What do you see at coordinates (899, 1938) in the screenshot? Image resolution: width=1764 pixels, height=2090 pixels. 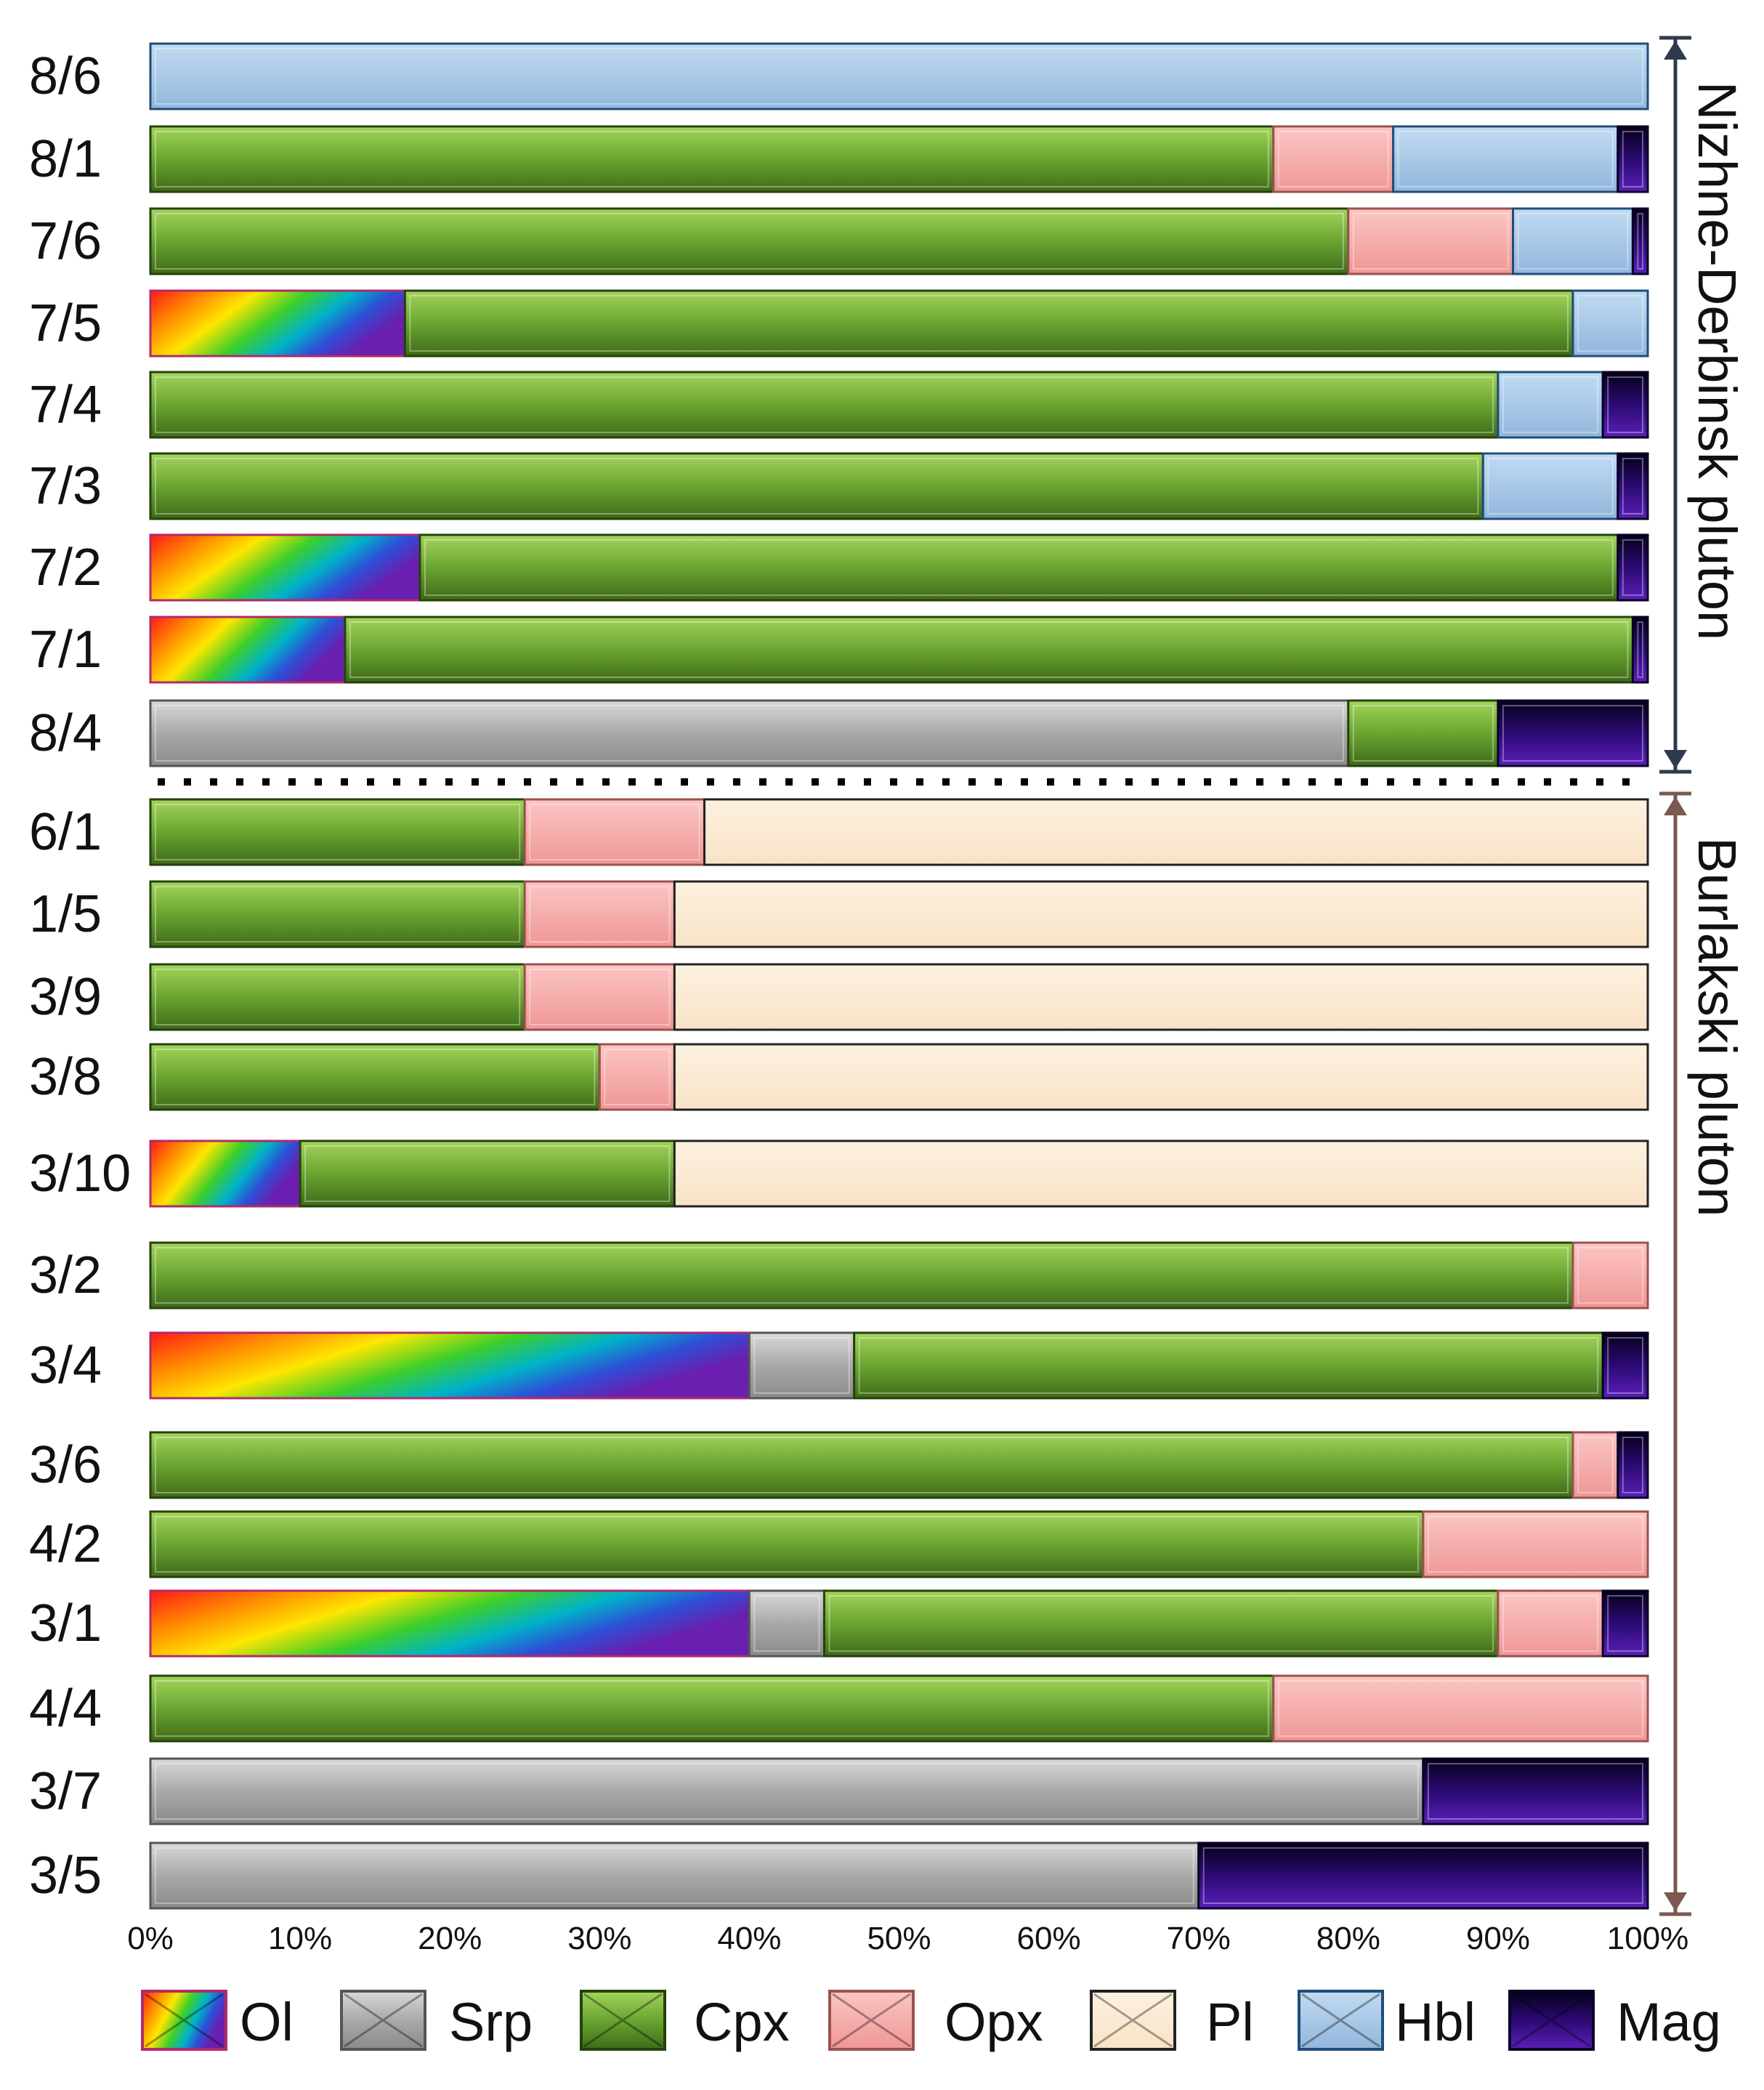 I see `x-tick-label: 50%` at bounding box center [899, 1938].